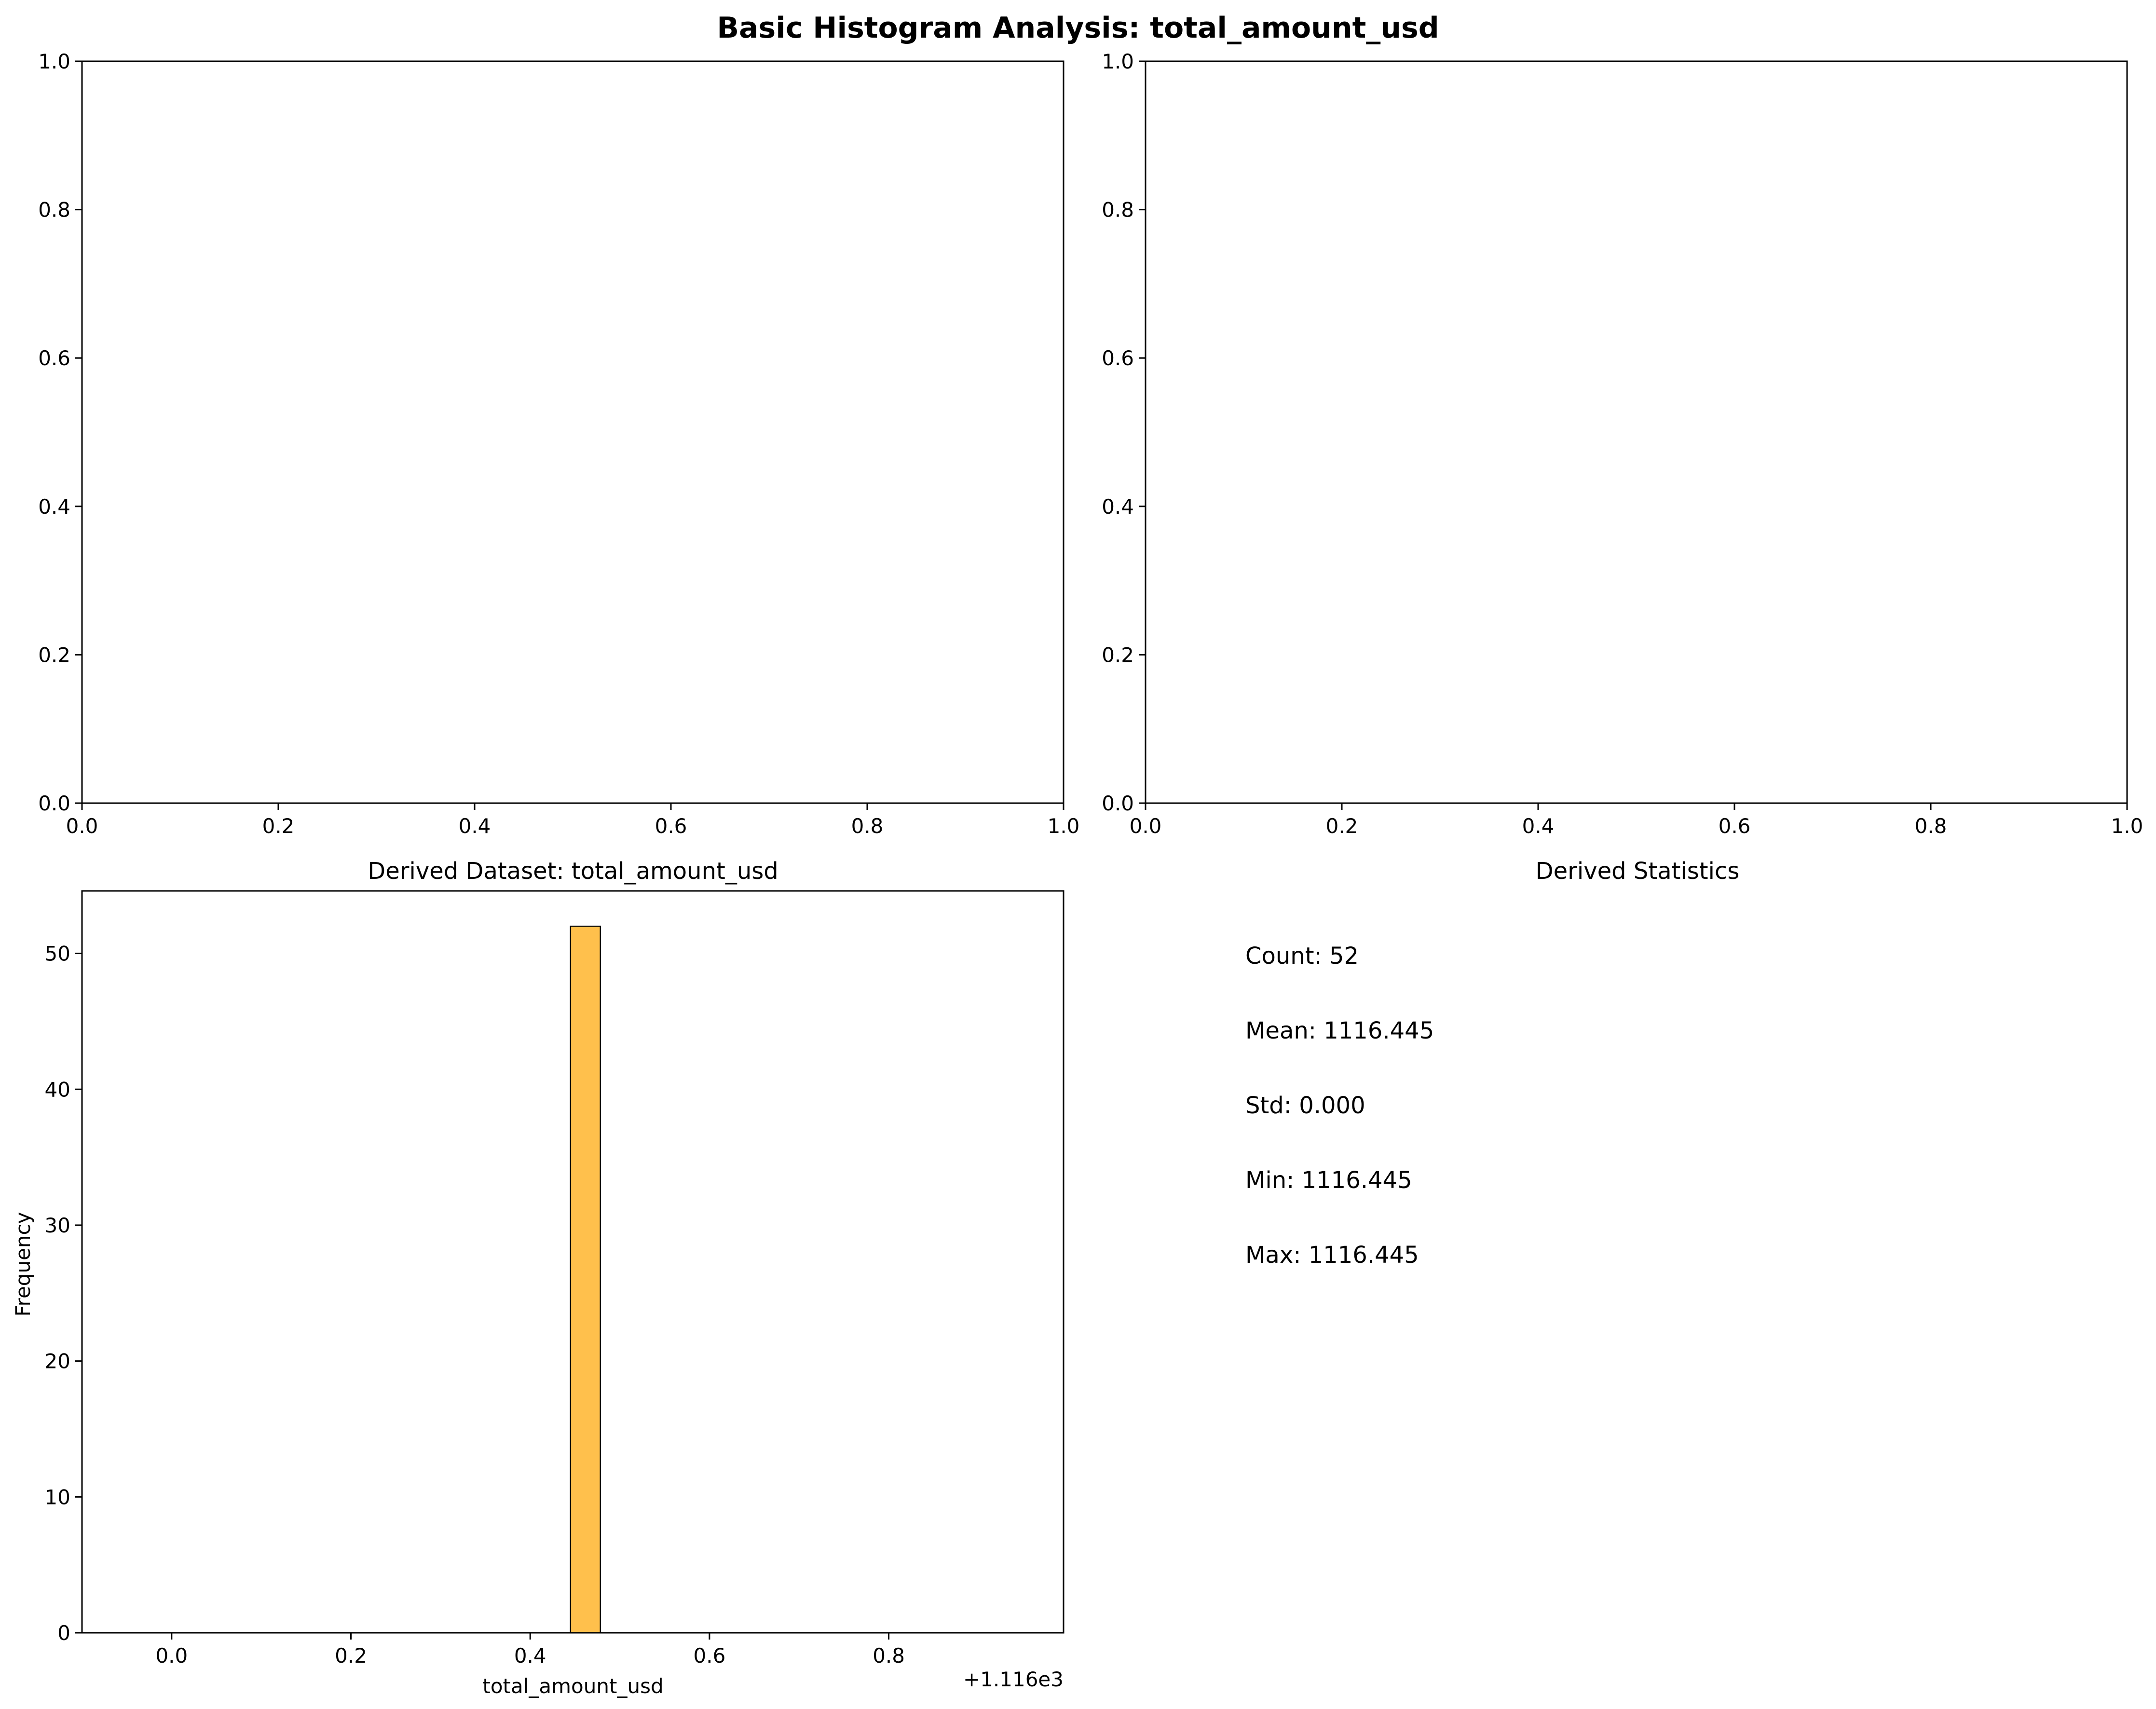 This screenshot has height=1709, width=2156. What do you see at coordinates (1146, 826) in the screenshot?
I see `top-right-x-tick-label: 0.0` at bounding box center [1146, 826].